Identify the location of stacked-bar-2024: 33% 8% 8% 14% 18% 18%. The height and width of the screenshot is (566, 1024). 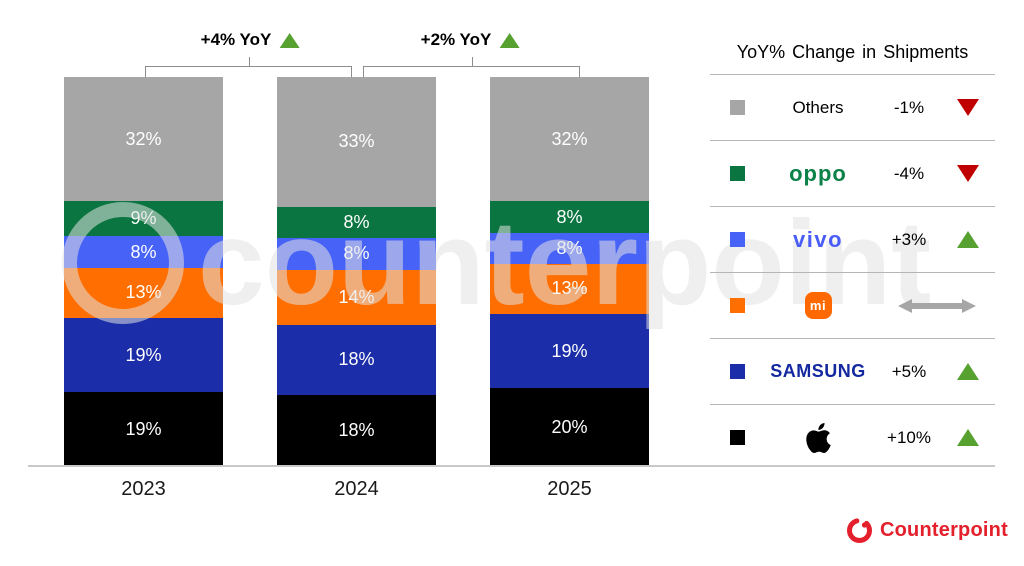
(356, 271).